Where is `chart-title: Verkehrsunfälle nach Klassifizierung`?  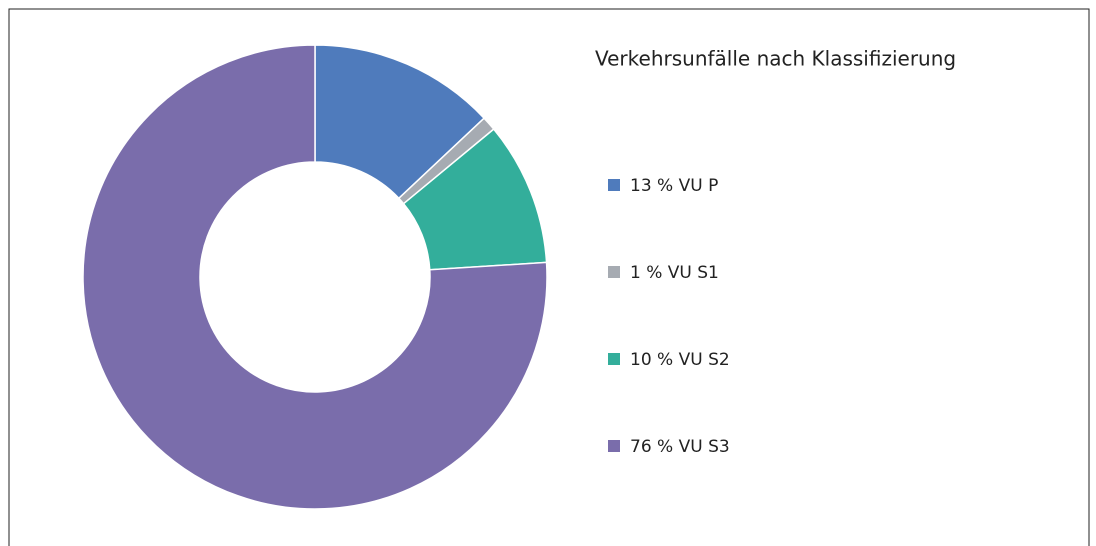
chart-title: Verkehrsunfälle nach Klassifizierung is located at coordinates (775, 59).